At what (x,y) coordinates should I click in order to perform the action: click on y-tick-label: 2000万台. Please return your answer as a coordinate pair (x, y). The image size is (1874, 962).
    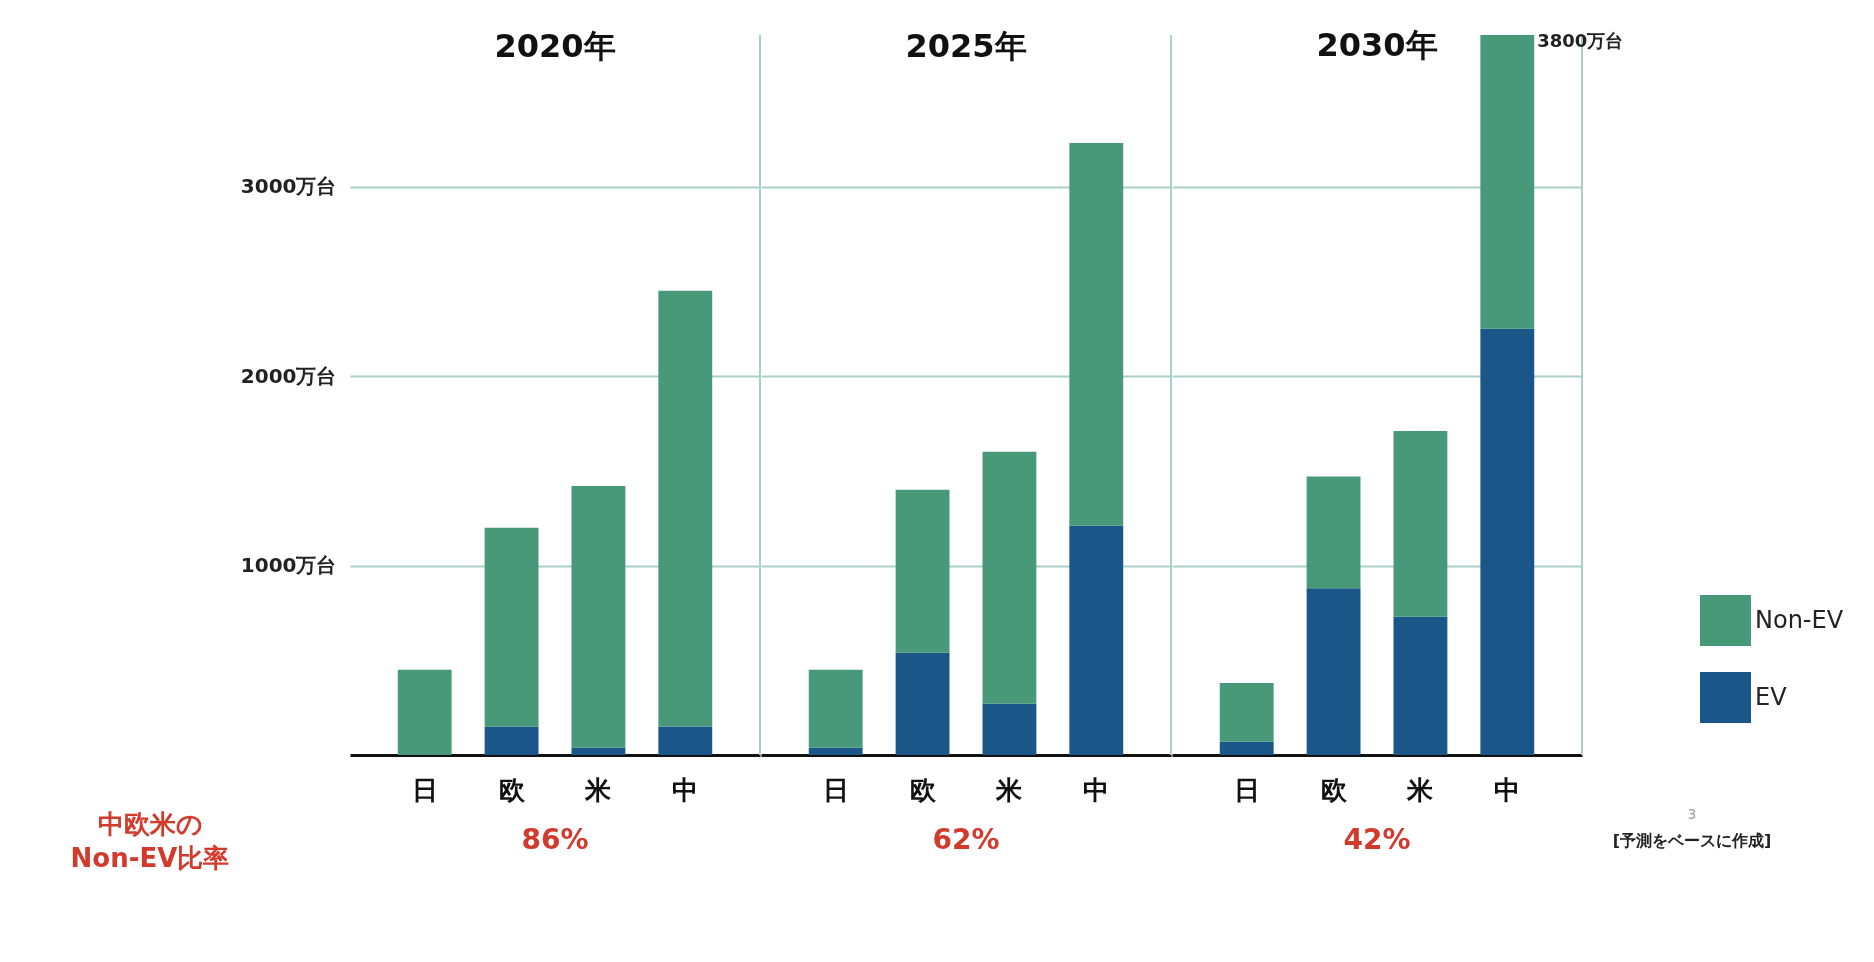
    Looking at the image, I should click on (288, 375).